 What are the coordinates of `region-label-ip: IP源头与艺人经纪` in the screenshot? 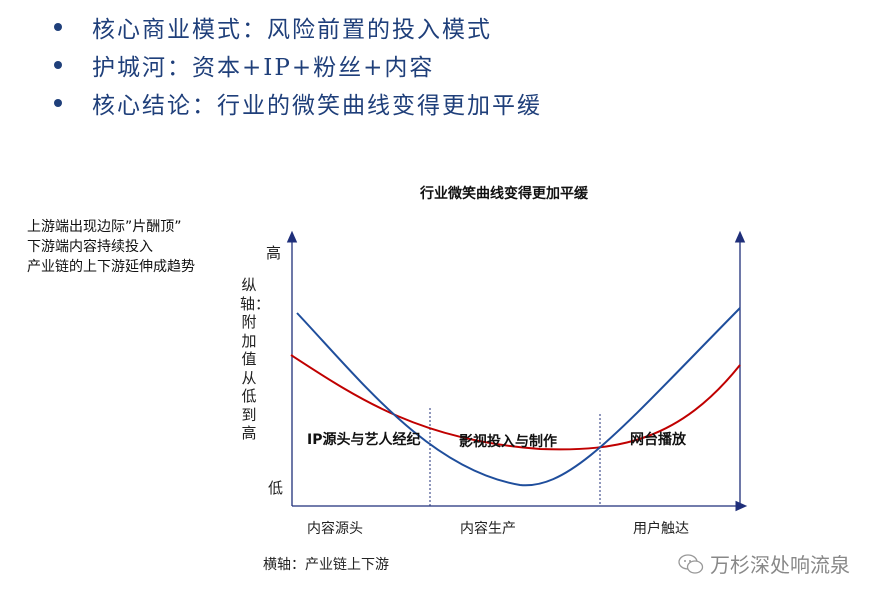 It's located at (364, 440).